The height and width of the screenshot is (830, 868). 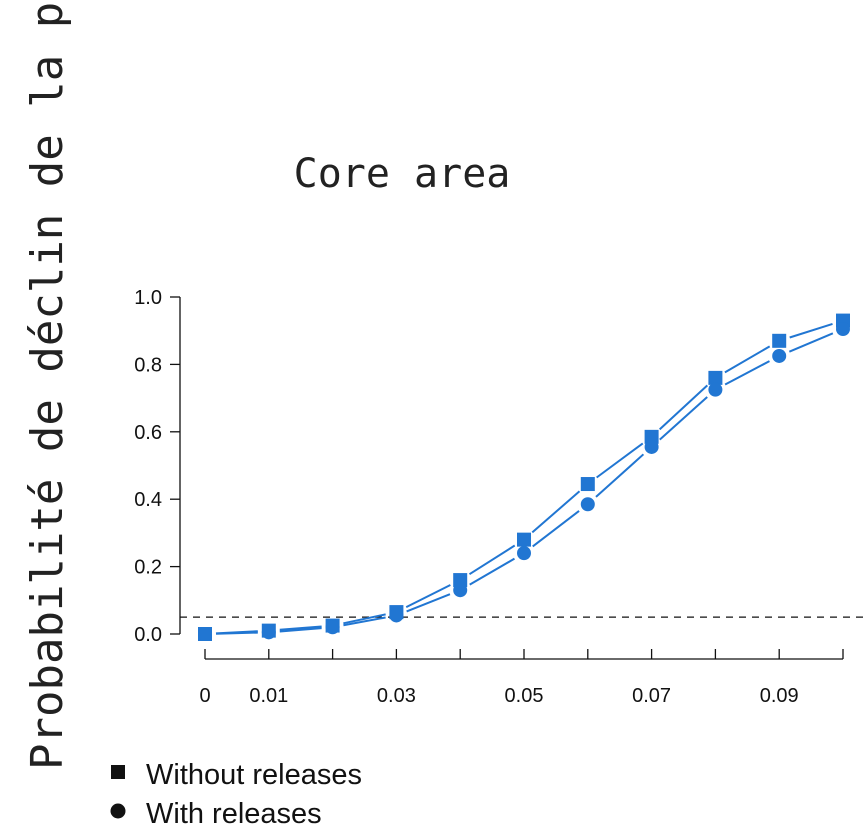 I want to click on y-tick-label: 1.0, so click(x=148, y=298).